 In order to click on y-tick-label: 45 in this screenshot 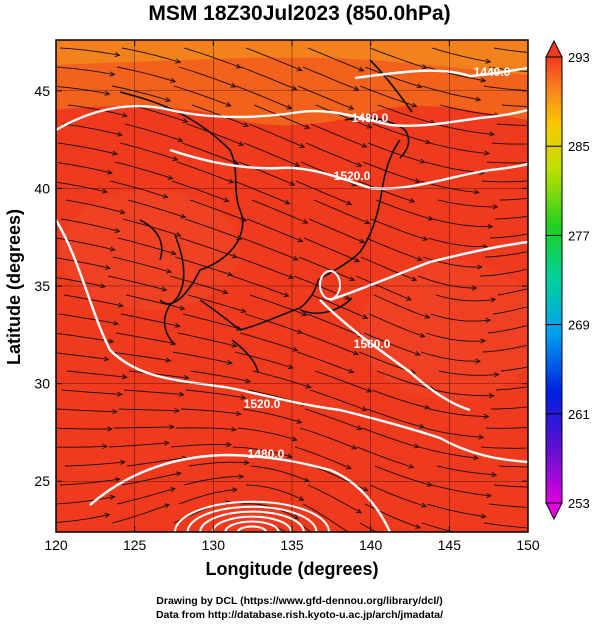, I will do `click(42, 91)`.